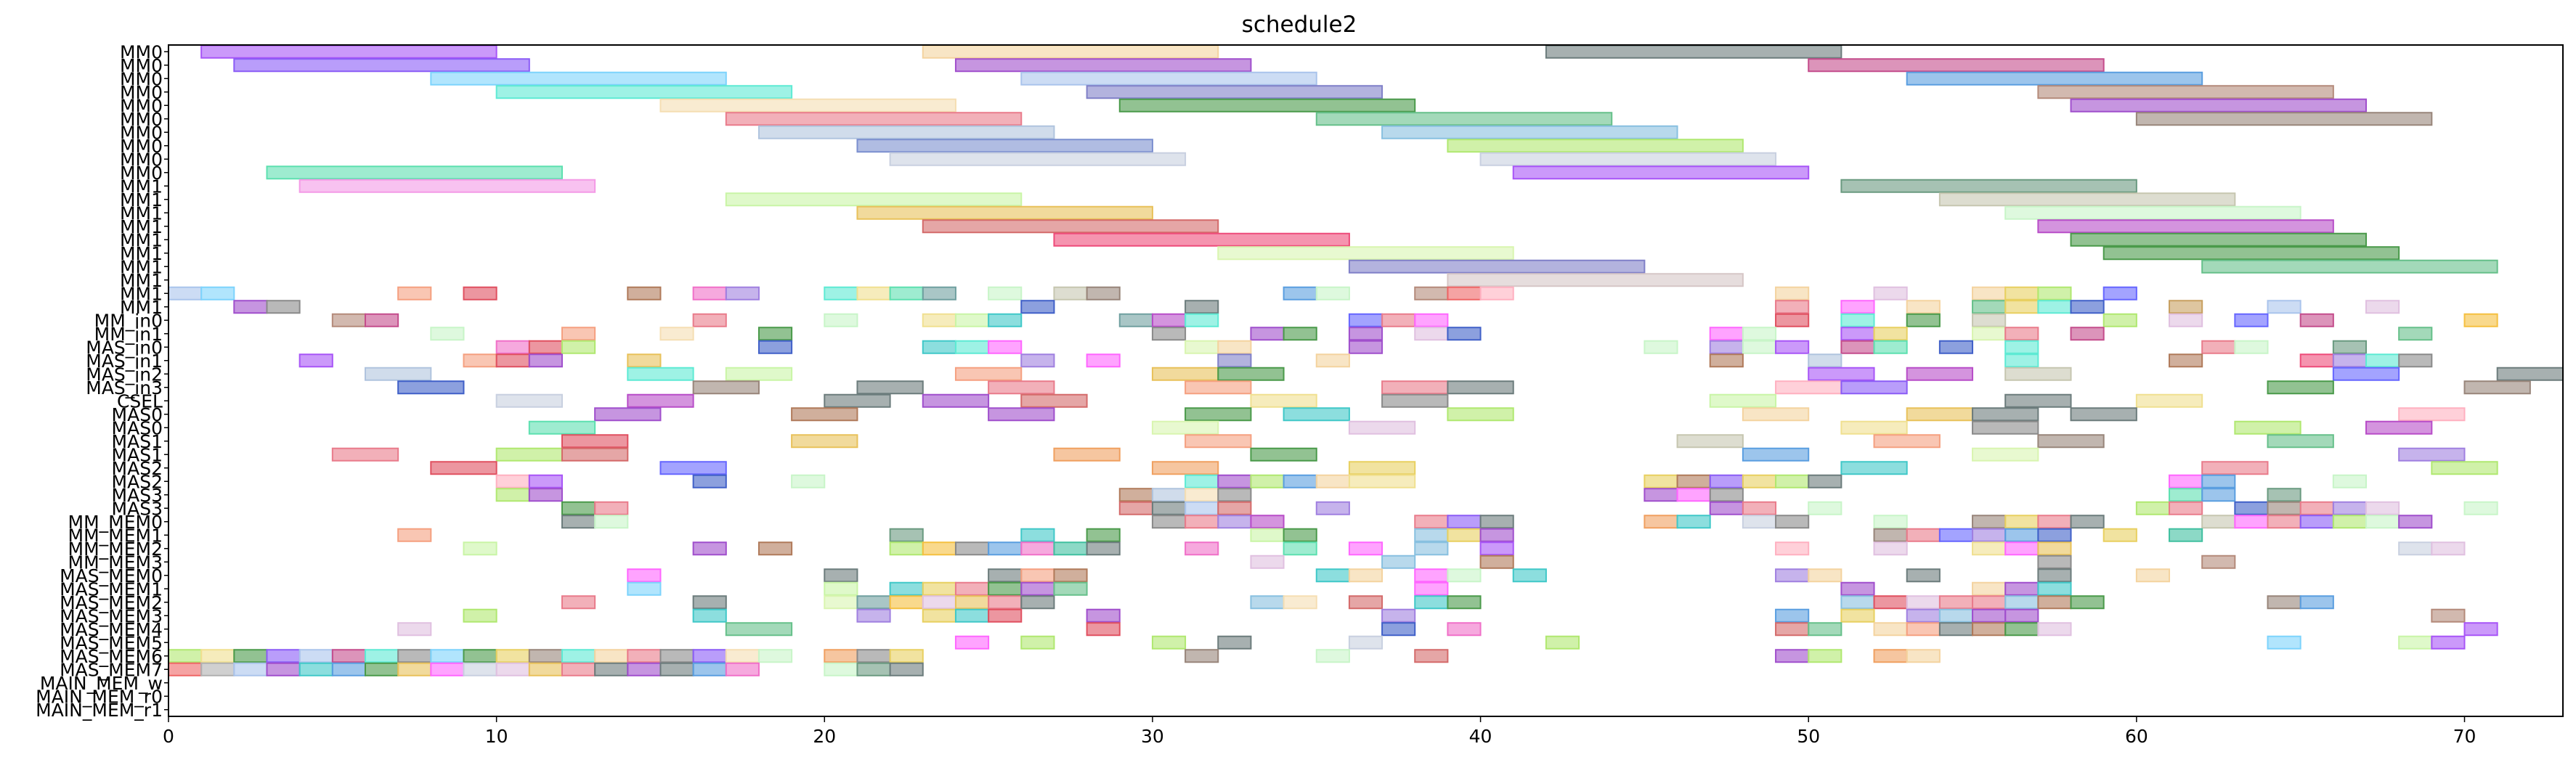 The height and width of the screenshot is (765, 2576). I want to click on row-label: CSEL, so click(140, 401).